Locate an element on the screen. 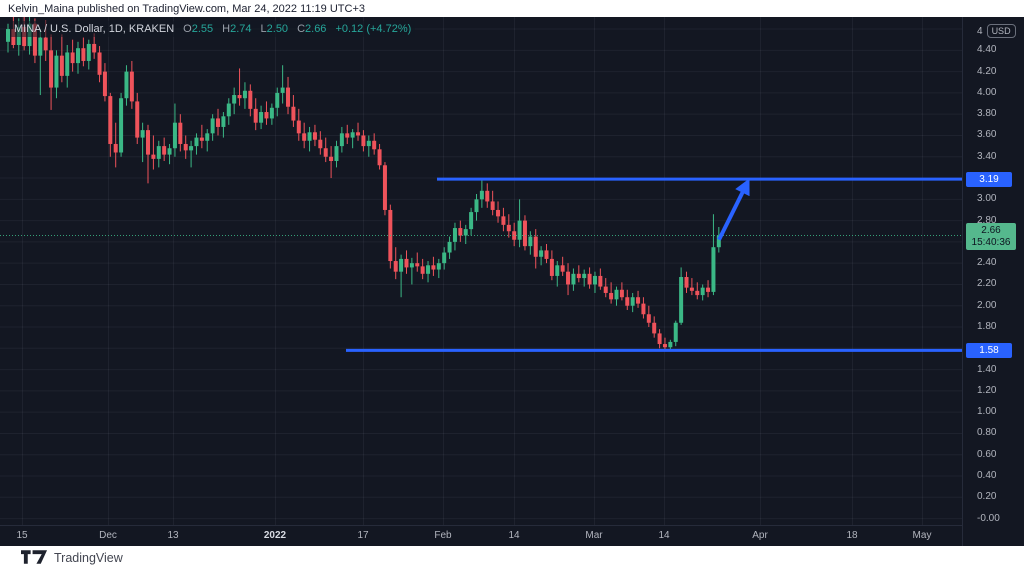  time-axis: 15 Dec 13 2022 17 Feb 14 Mar 14 Apr 18 May is located at coordinates (512, 535).